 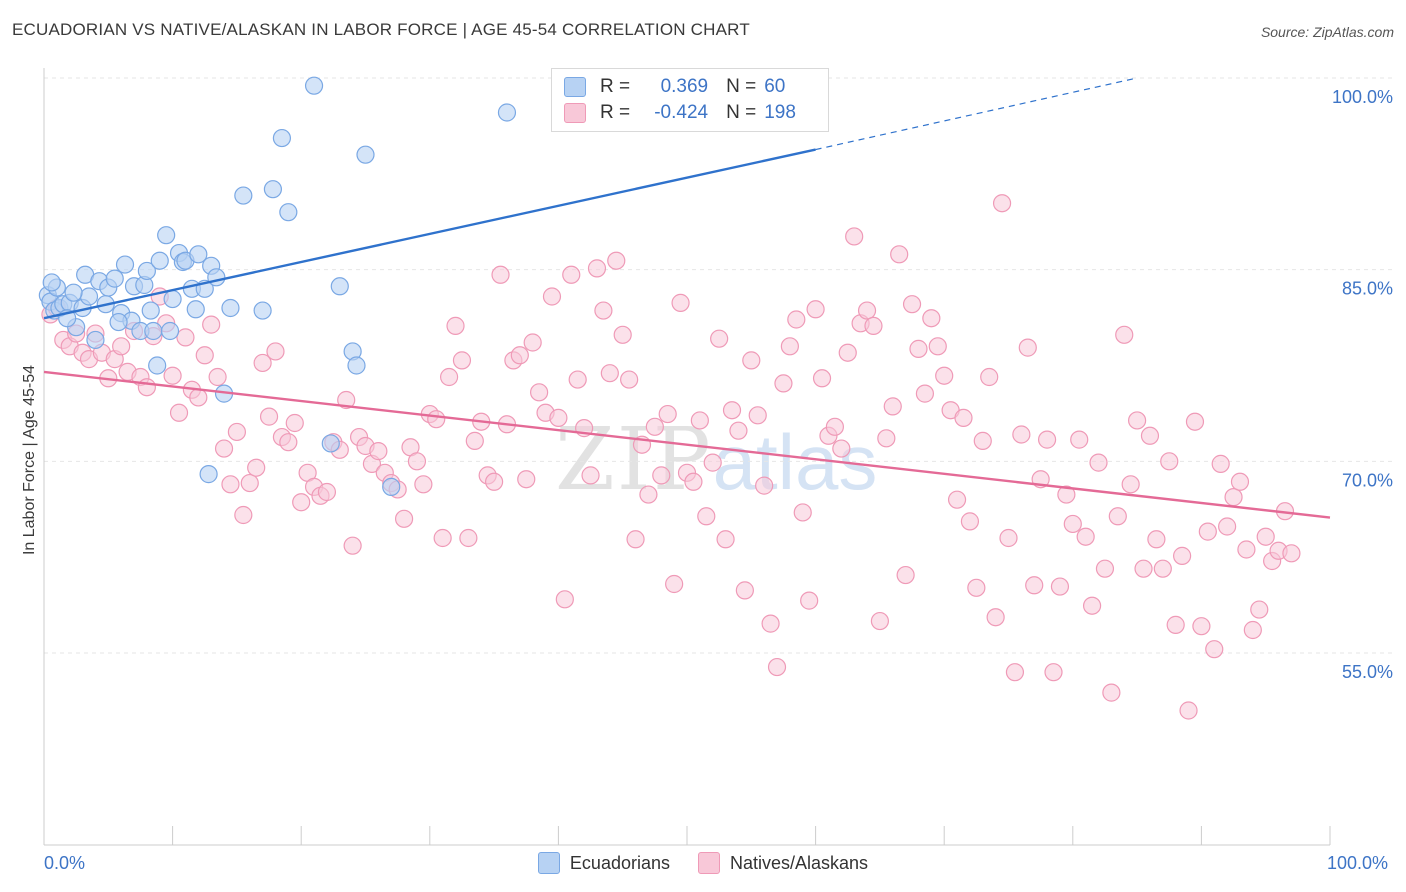 What do you see at coordinates (775, 86) in the screenshot?
I see `legend-n-value-ecuadorians: 60` at bounding box center [775, 86].